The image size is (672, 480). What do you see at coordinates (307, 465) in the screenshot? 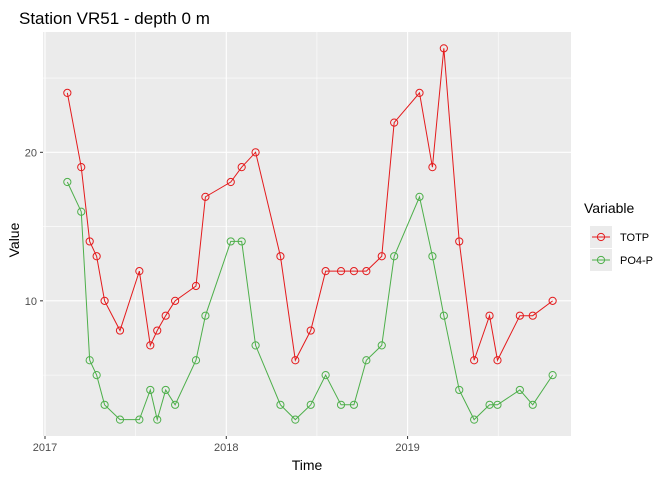
I see `x-axis-title: Time` at bounding box center [307, 465].